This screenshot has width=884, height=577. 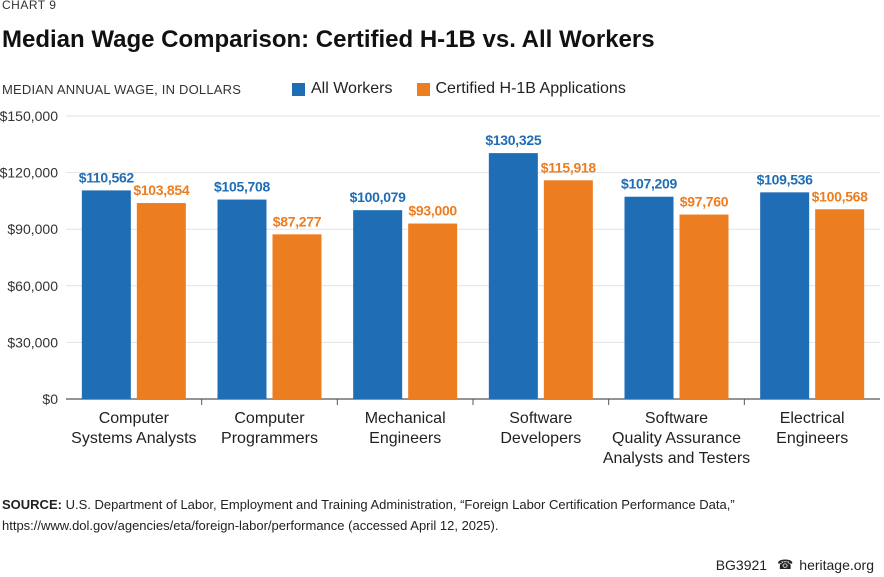 What do you see at coordinates (29, 173) in the screenshot?
I see `y-tick-label: $120,000` at bounding box center [29, 173].